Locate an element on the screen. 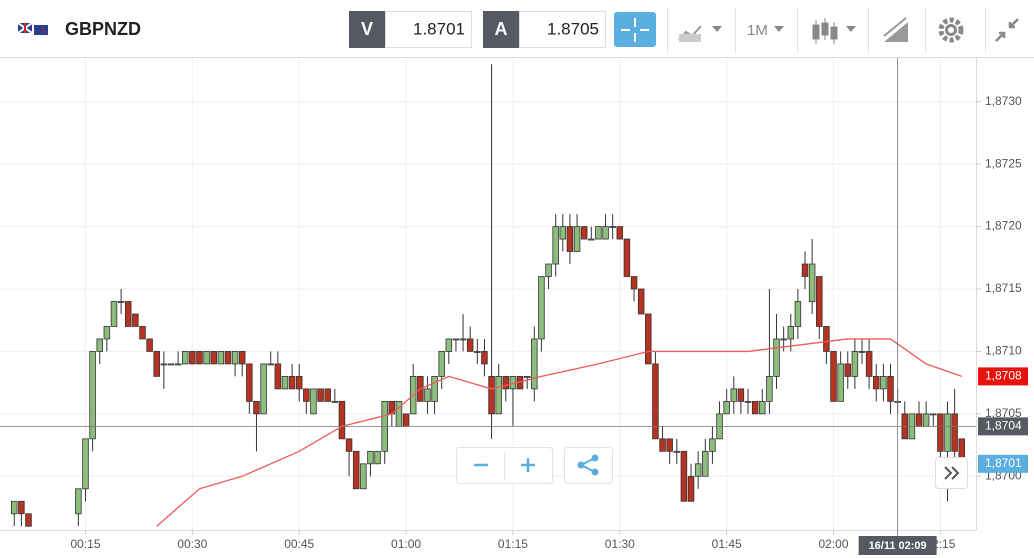 The image size is (1034, 558). price-marker-label: 1,8708 is located at coordinates (1003, 376).